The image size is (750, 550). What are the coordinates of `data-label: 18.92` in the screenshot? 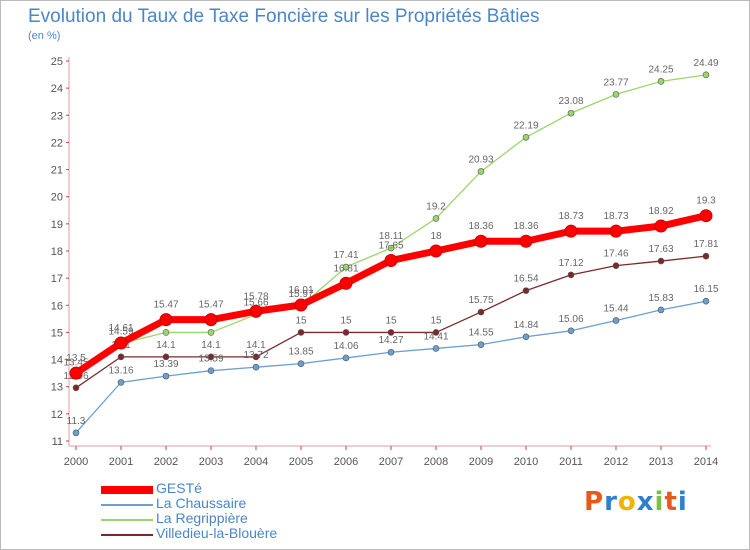 It's located at (660, 211).